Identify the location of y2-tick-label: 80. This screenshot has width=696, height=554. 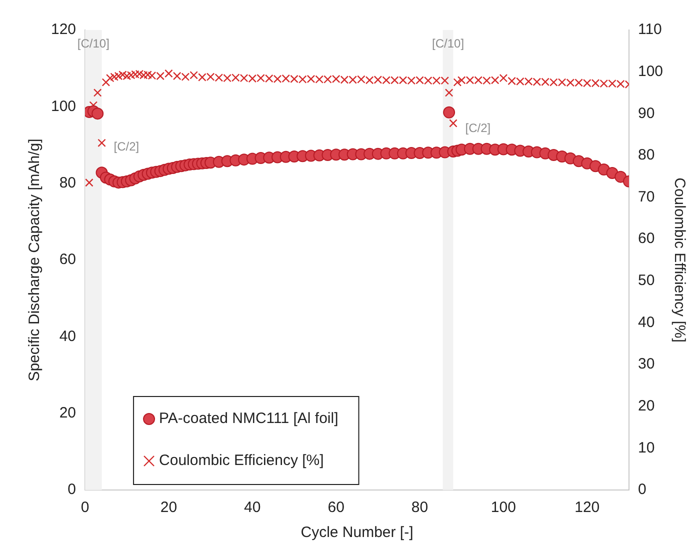
(646, 155).